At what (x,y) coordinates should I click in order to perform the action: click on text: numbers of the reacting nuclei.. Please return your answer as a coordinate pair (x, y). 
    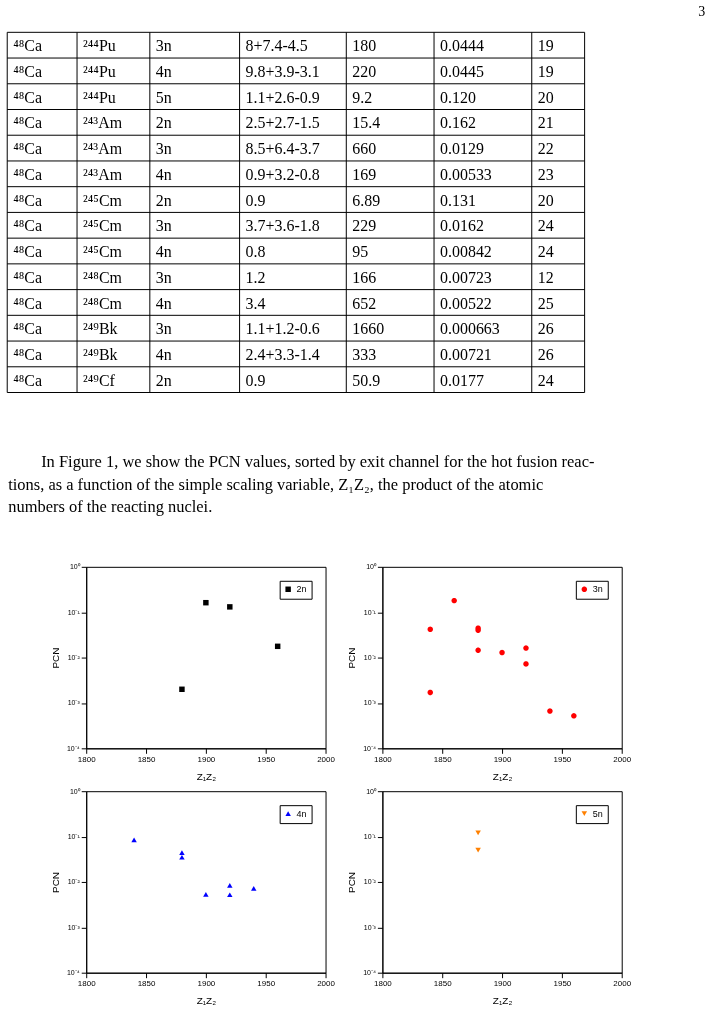
    Looking at the image, I should click on (110, 506).